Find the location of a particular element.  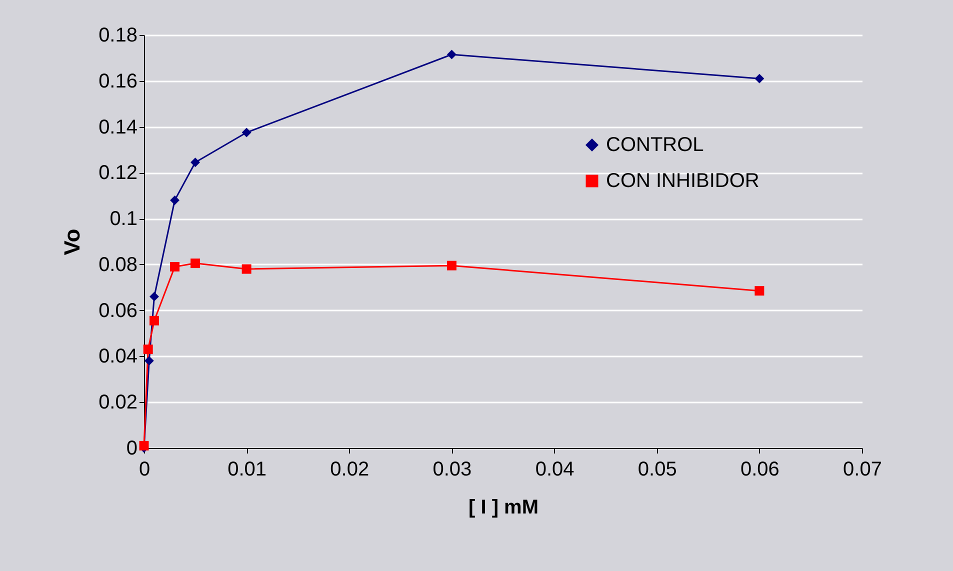

x-tick-label: 0.01 is located at coordinates (247, 469).